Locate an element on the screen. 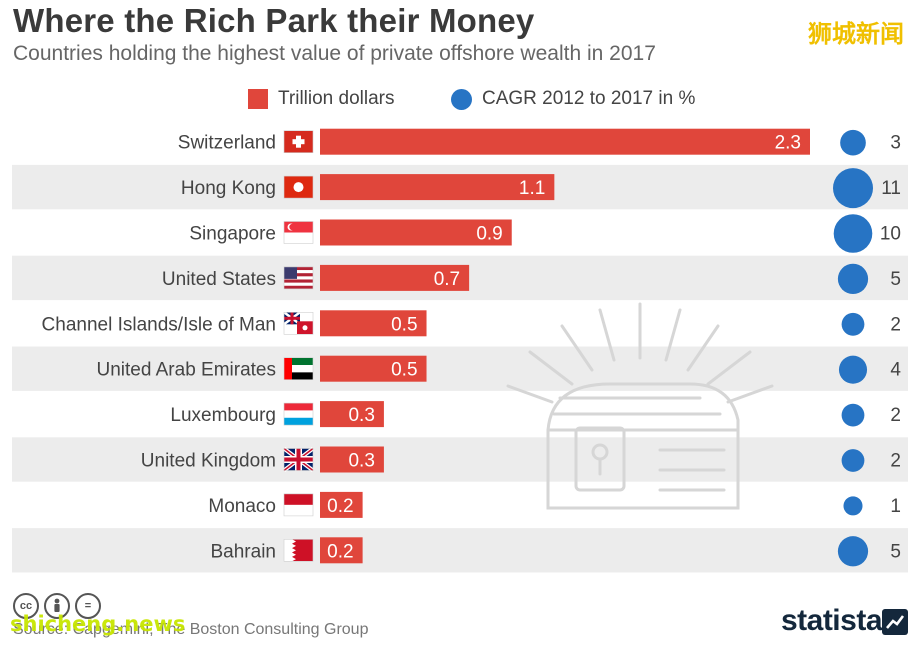 The width and height of the screenshot is (916, 648). statista-mark-icon is located at coordinates (895, 622).